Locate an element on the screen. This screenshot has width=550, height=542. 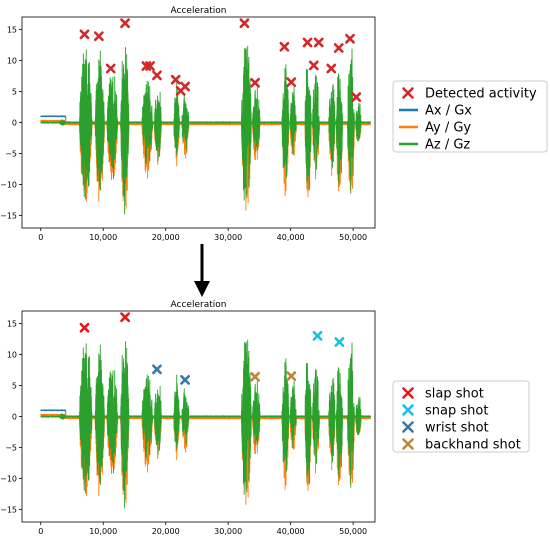
legend-marker-slap-shot is located at coordinates (408, 393).